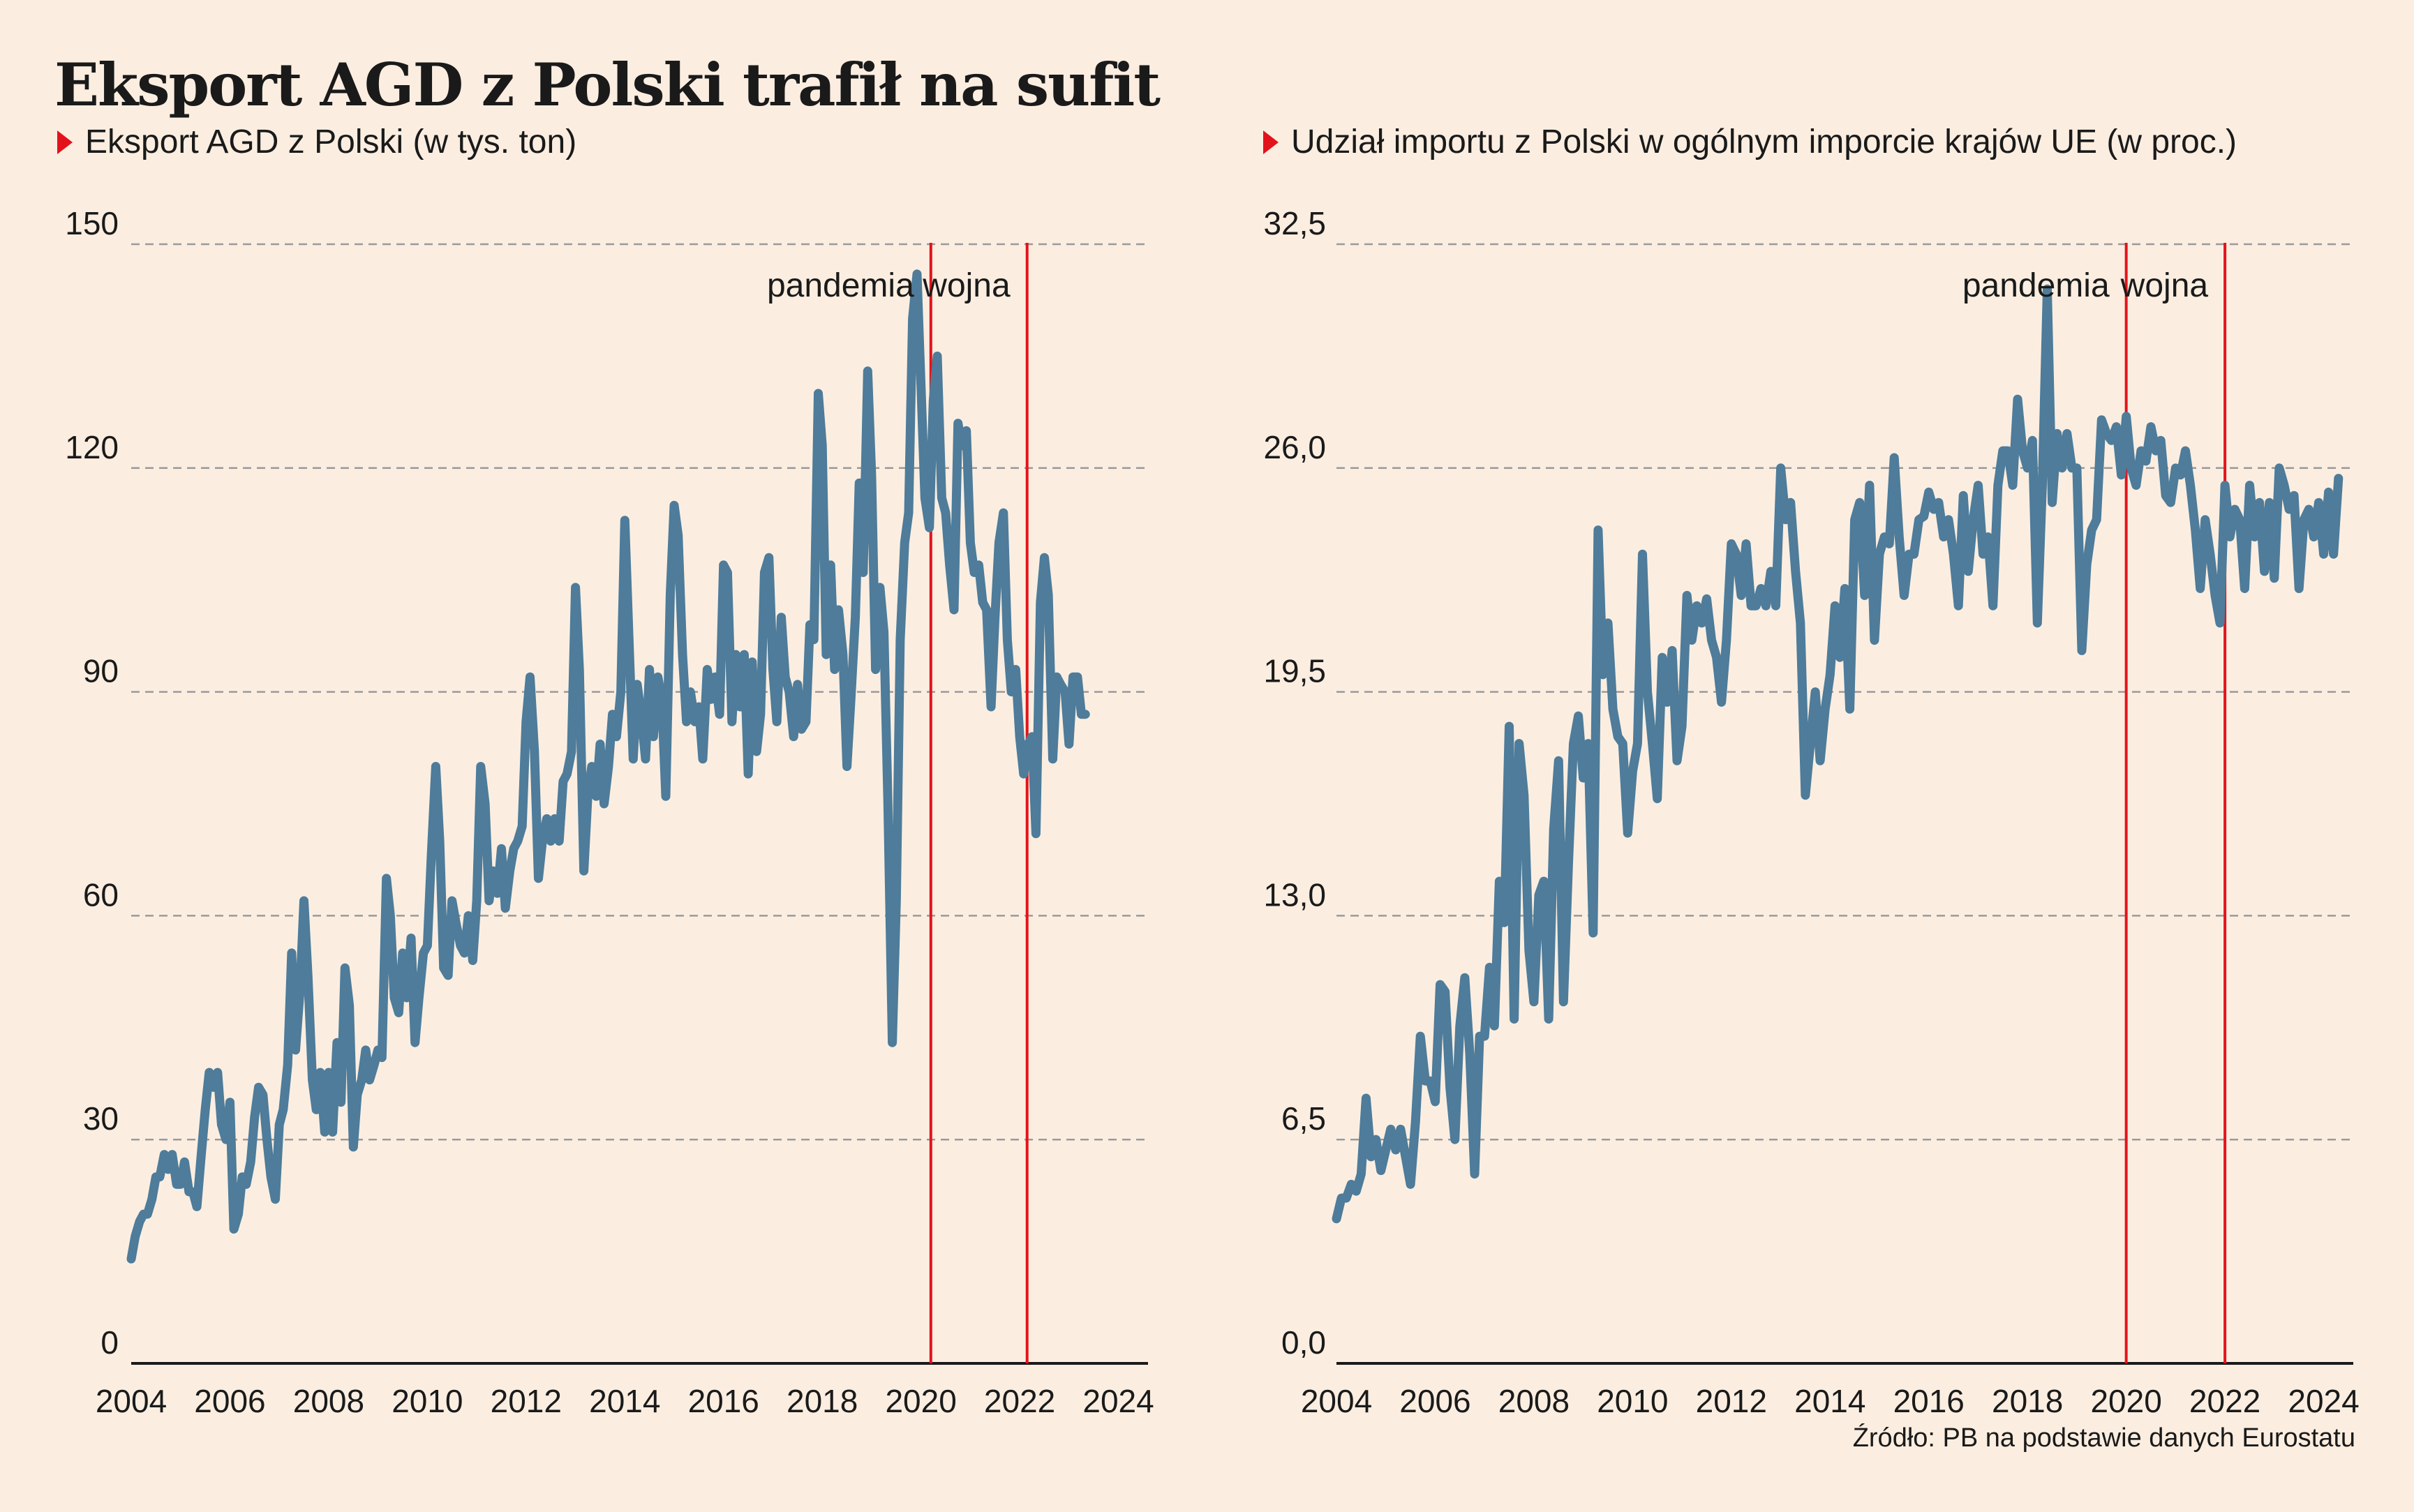 The height and width of the screenshot is (1512, 2414). Describe the element at coordinates (607, 84) in the screenshot. I see `headline: Eksport AGD z Polski trafił na sufit` at that location.